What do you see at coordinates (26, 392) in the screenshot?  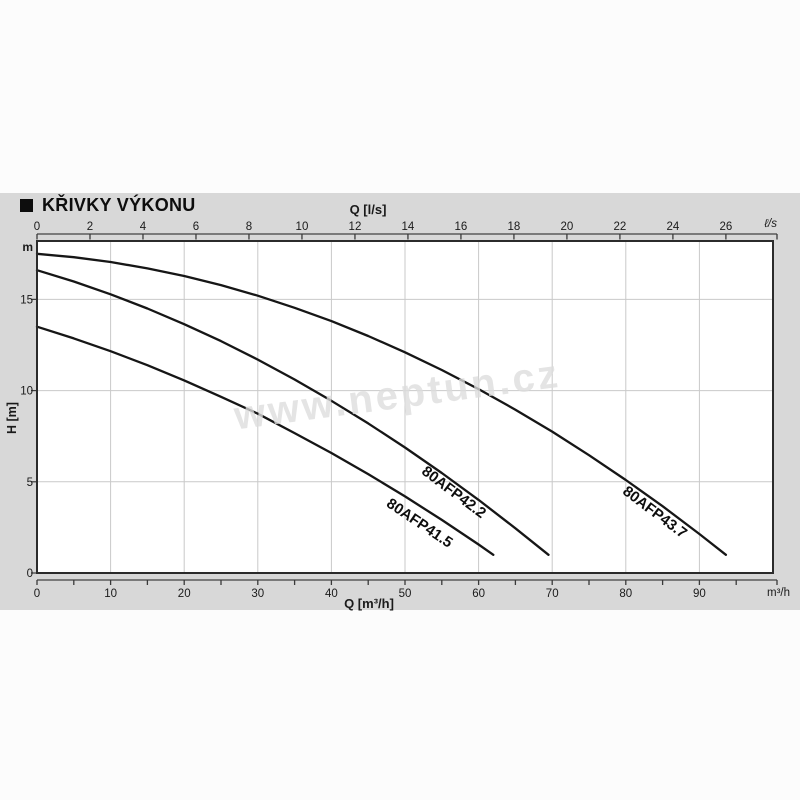 I see `y-axis-tick-label: 10` at bounding box center [26, 392].